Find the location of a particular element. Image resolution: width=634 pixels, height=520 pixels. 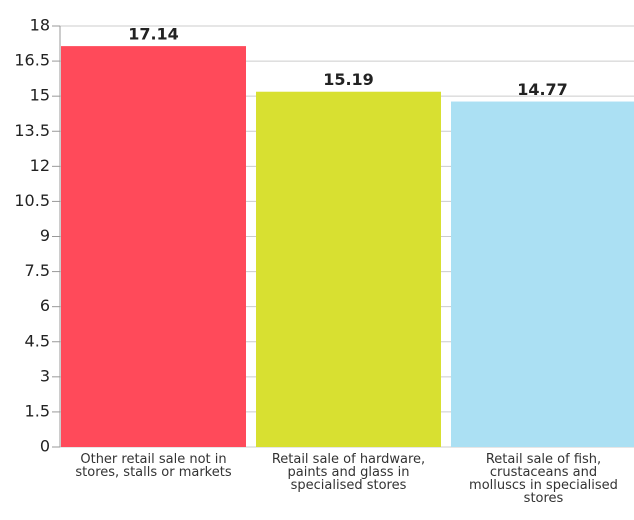

value-label: 17.14 is located at coordinates (153, 34).